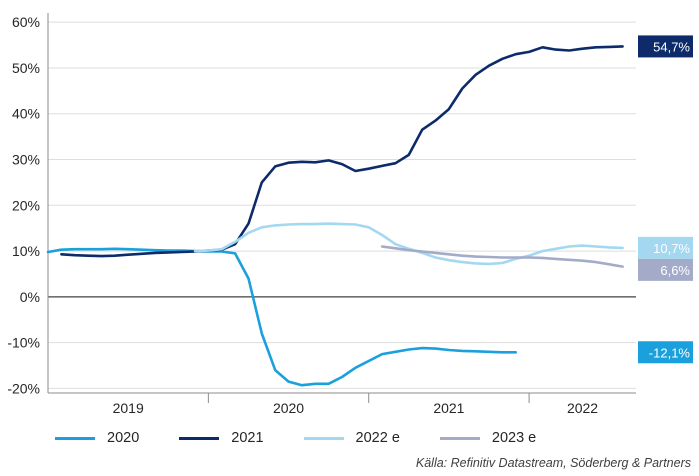 This screenshot has width=699, height=476. What do you see at coordinates (323, 438) in the screenshot?
I see `legend-swatch-2022e` at bounding box center [323, 438].